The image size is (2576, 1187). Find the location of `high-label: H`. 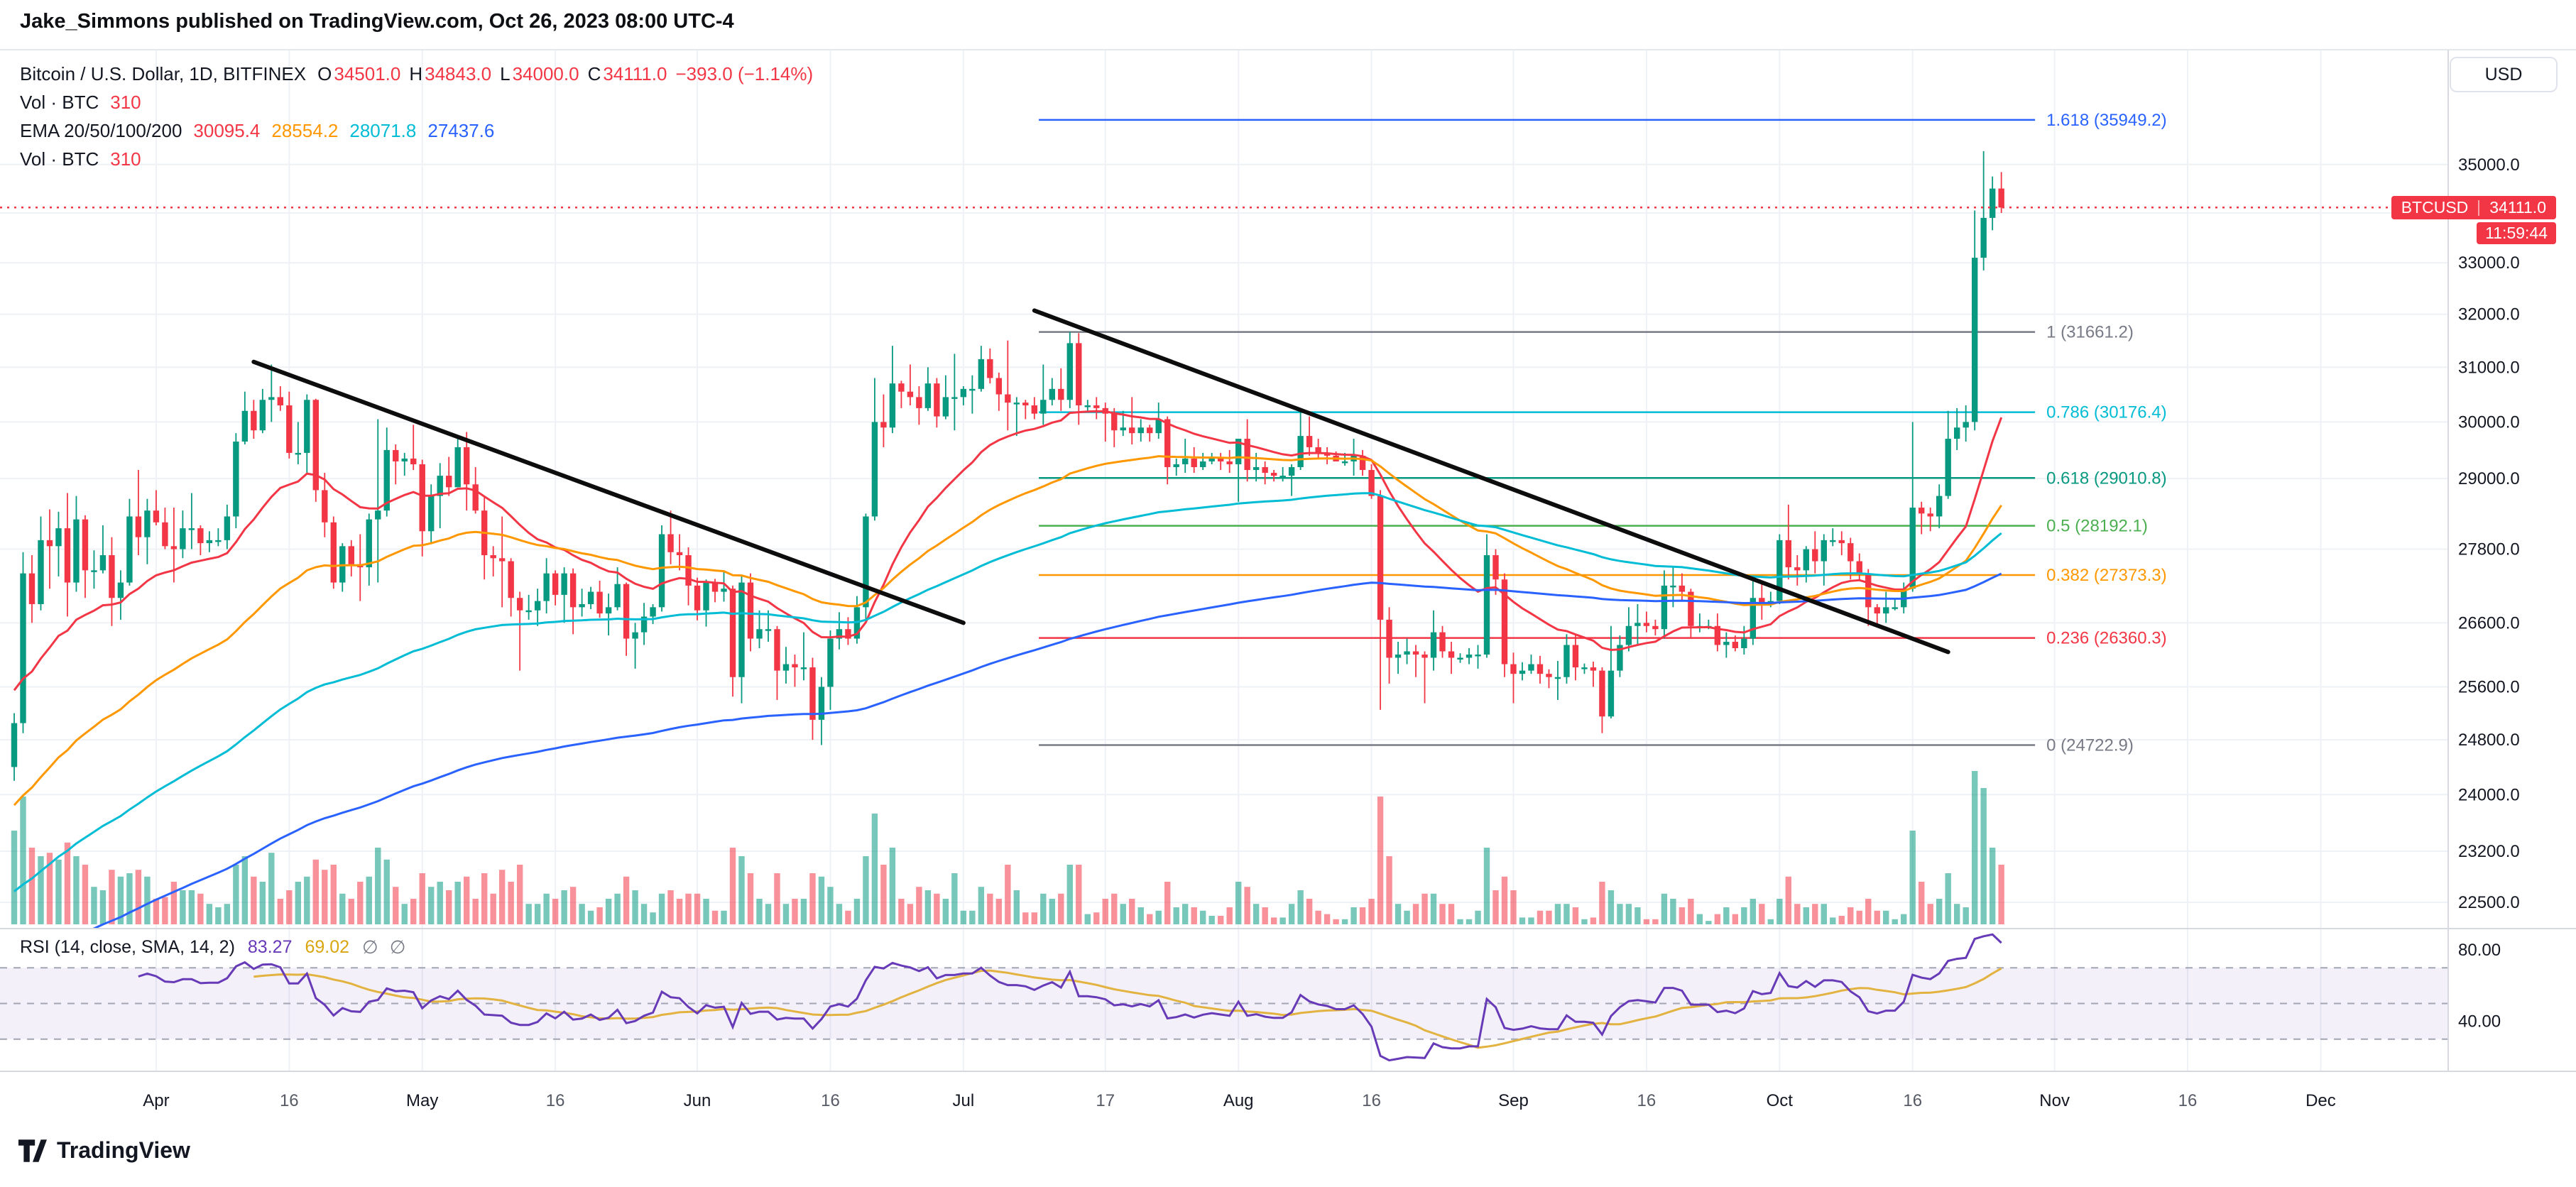

high-label: H is located at coordinates (416, 73).